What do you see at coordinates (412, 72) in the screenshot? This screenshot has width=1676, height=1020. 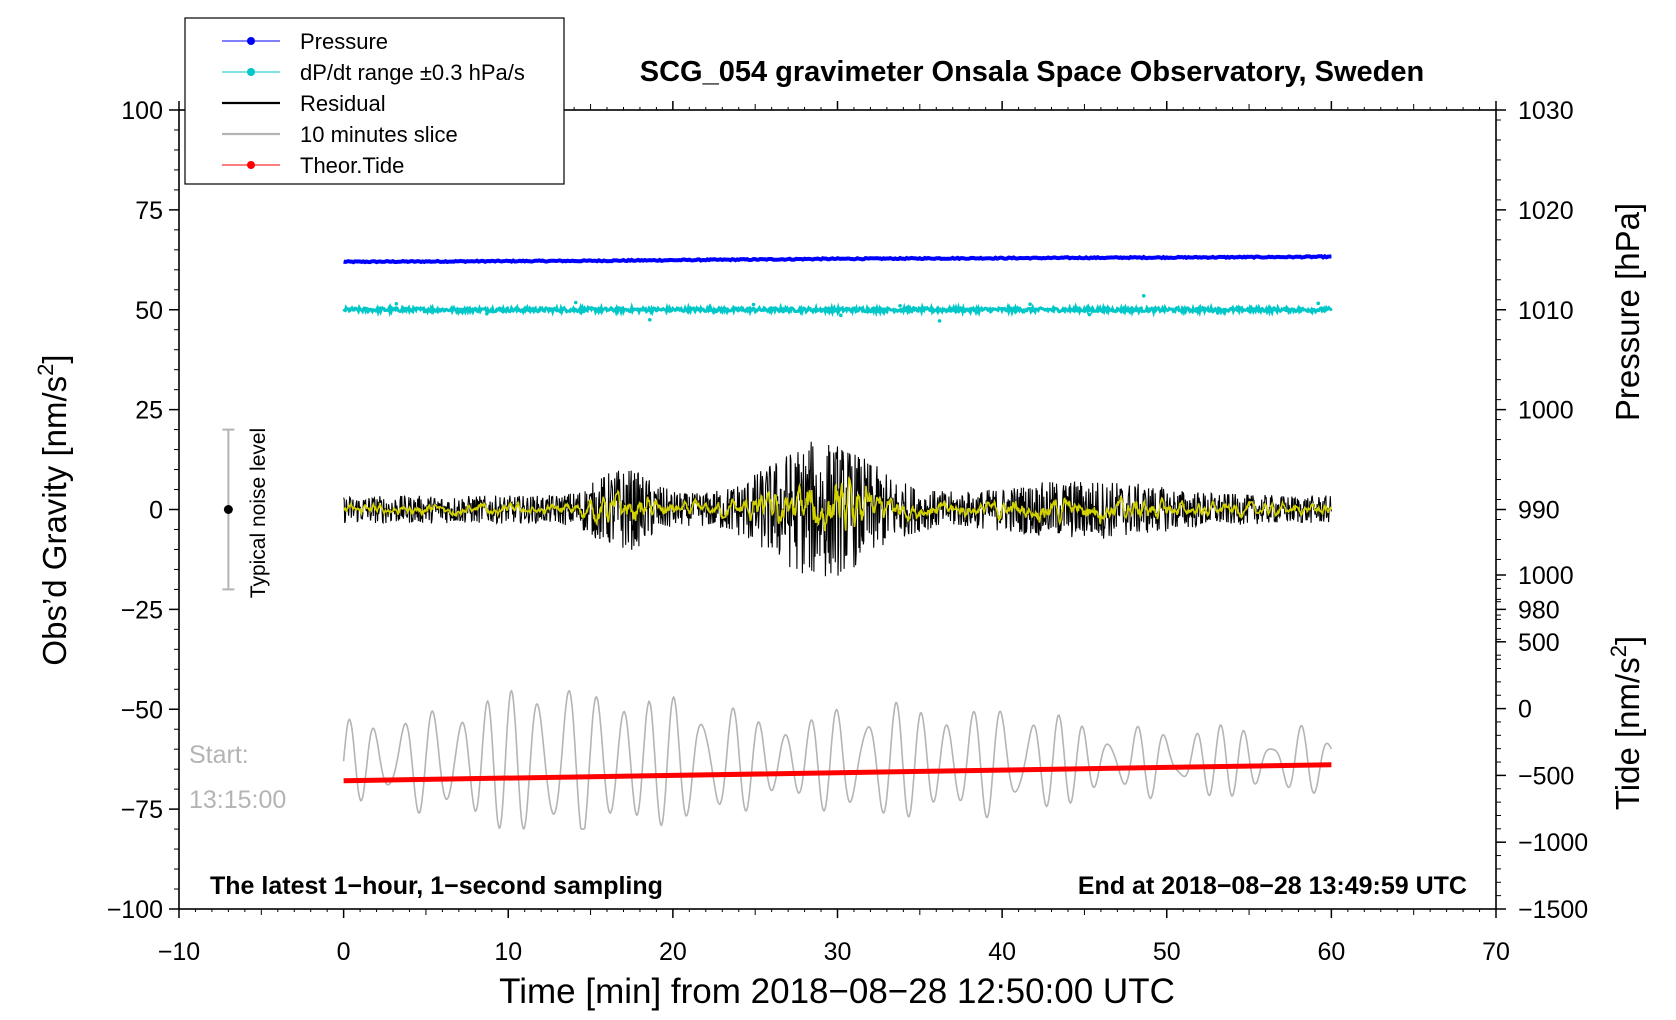 I see `legend-label: dP/dt range ±0.3 hPa/s` at bounding box center [412, 72].